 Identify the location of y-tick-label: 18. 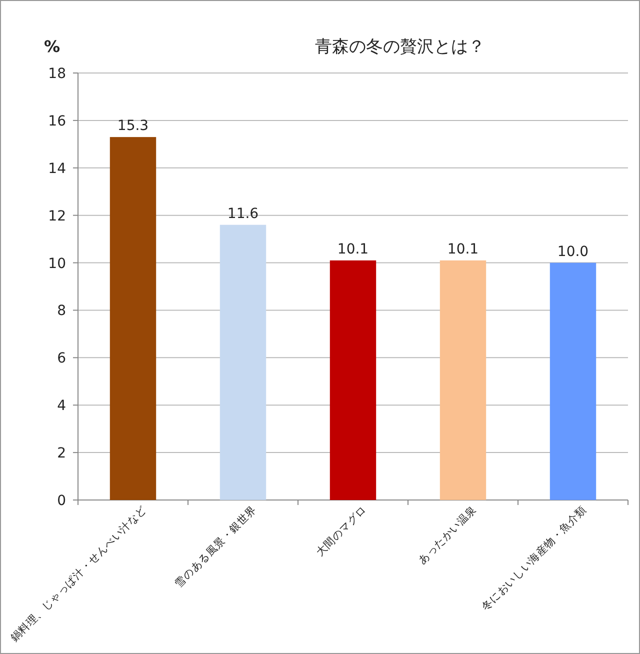
(57, 74).